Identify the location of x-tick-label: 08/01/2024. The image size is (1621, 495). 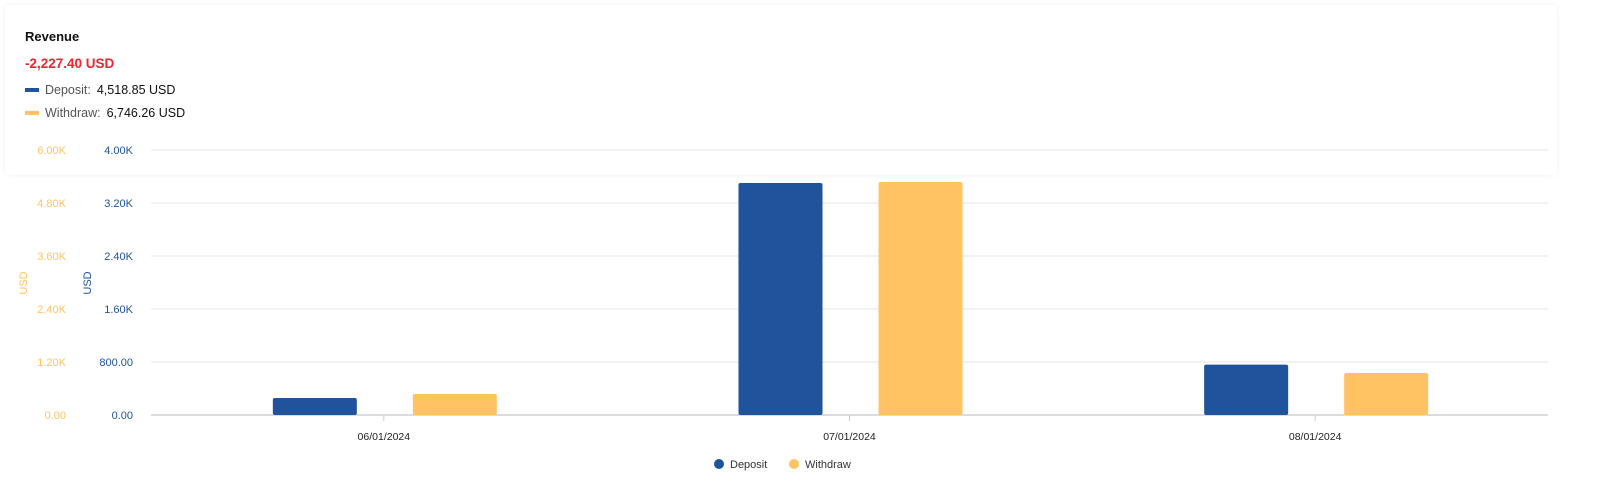
(1315, 437).